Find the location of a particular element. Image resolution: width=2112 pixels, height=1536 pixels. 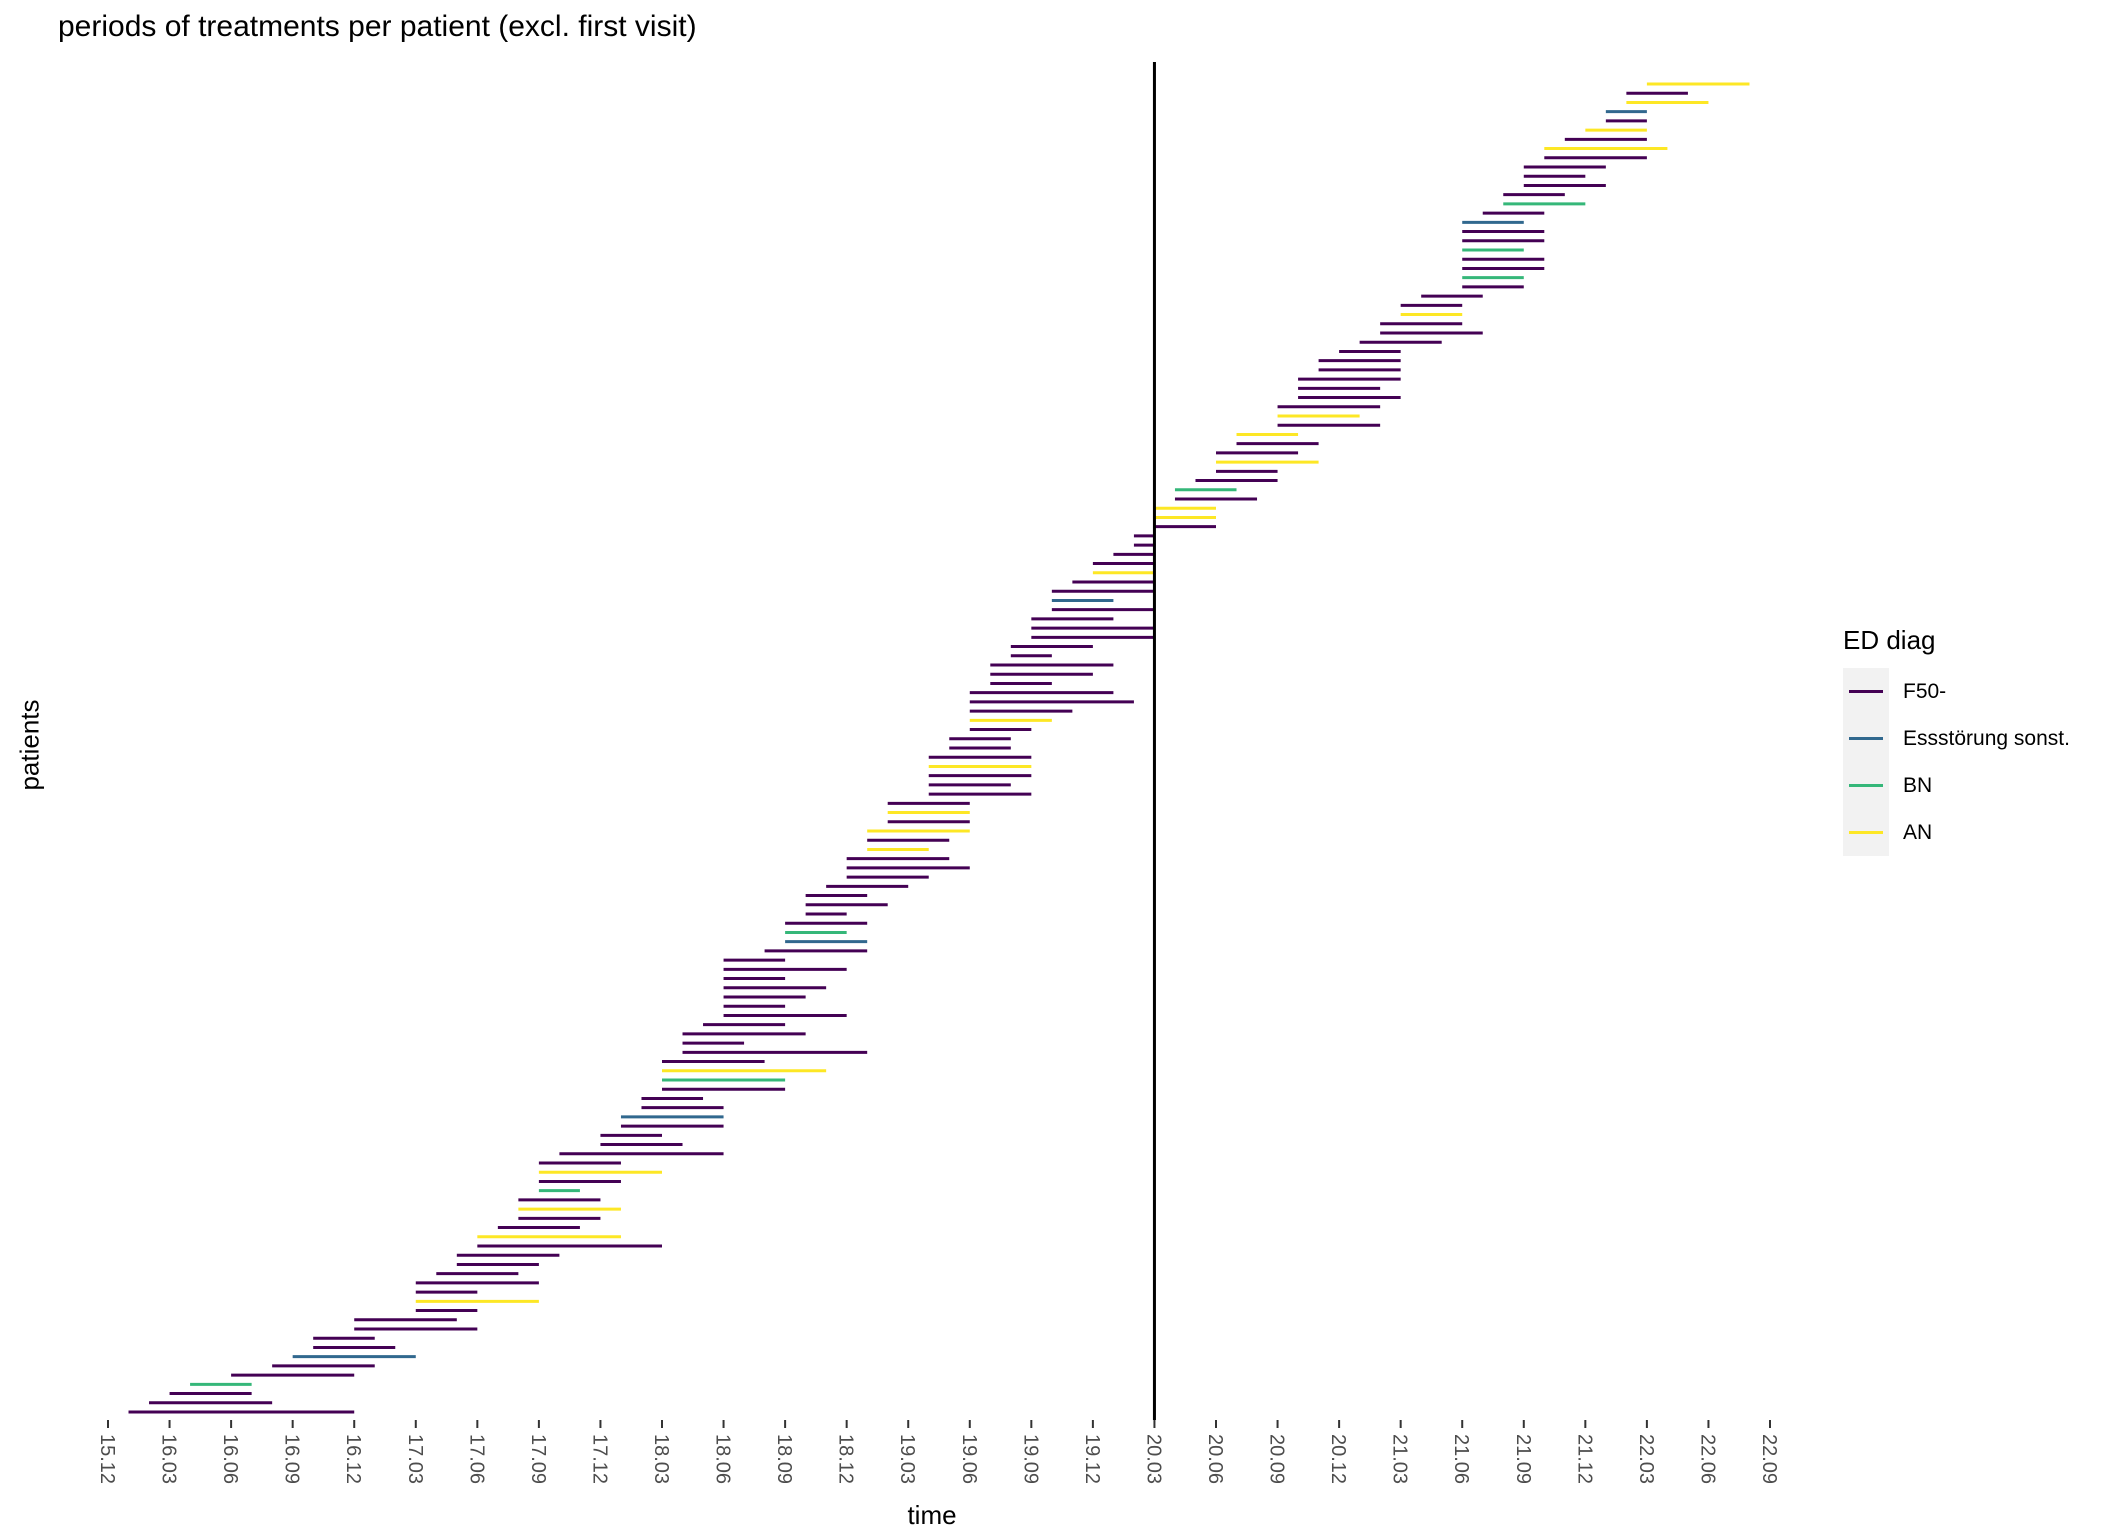

legend-item-an: AN is located at coordinates (1956, 832).